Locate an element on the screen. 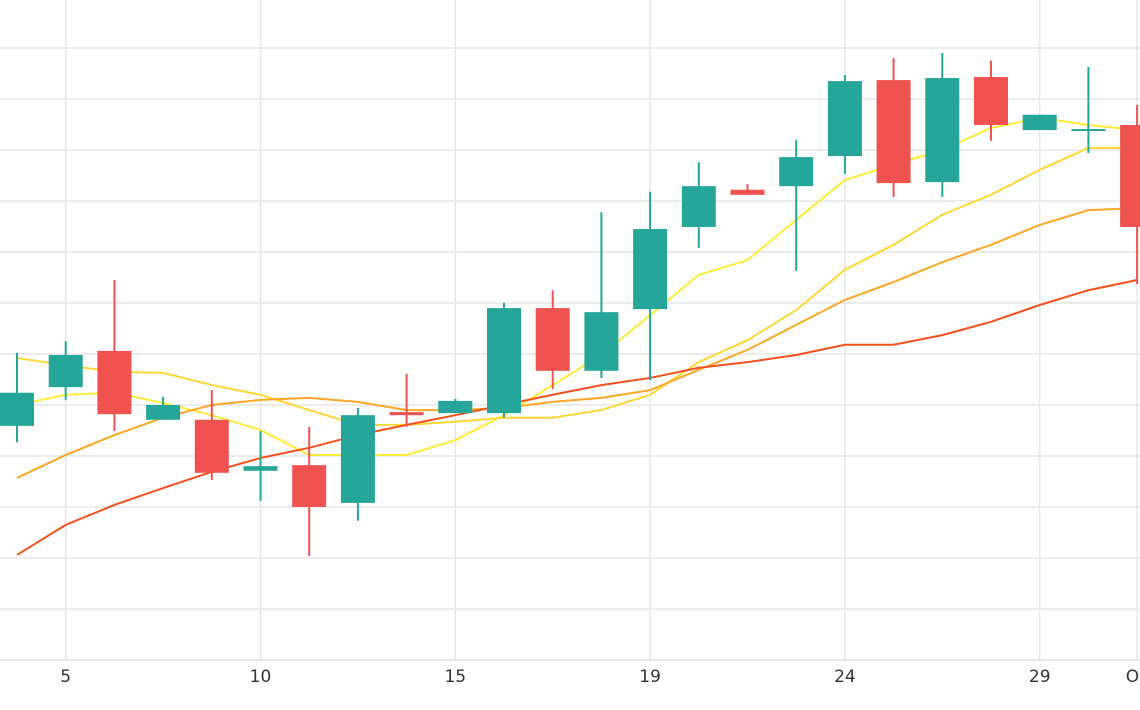 Image resolution: width=1140 pixels, height=710 pixels. x-tick-label: 19 is located at coordinates (650, 677).